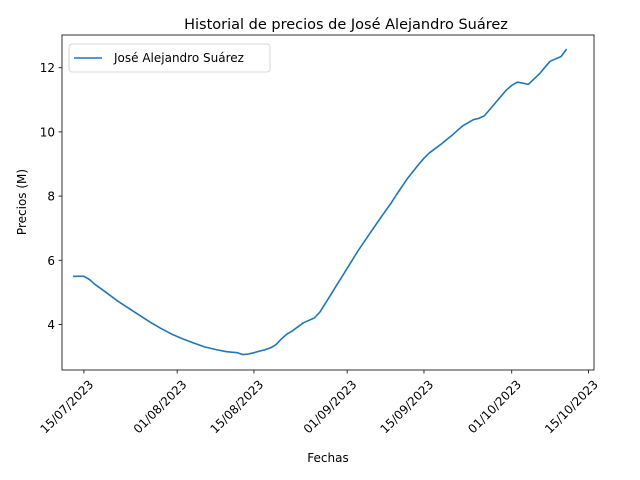 The image size is (640, 480). What do you see at coordinates (22, 202) in the screenshot?
I see `y-axis-label: Precios (M)` at bounding box center [22, 202].